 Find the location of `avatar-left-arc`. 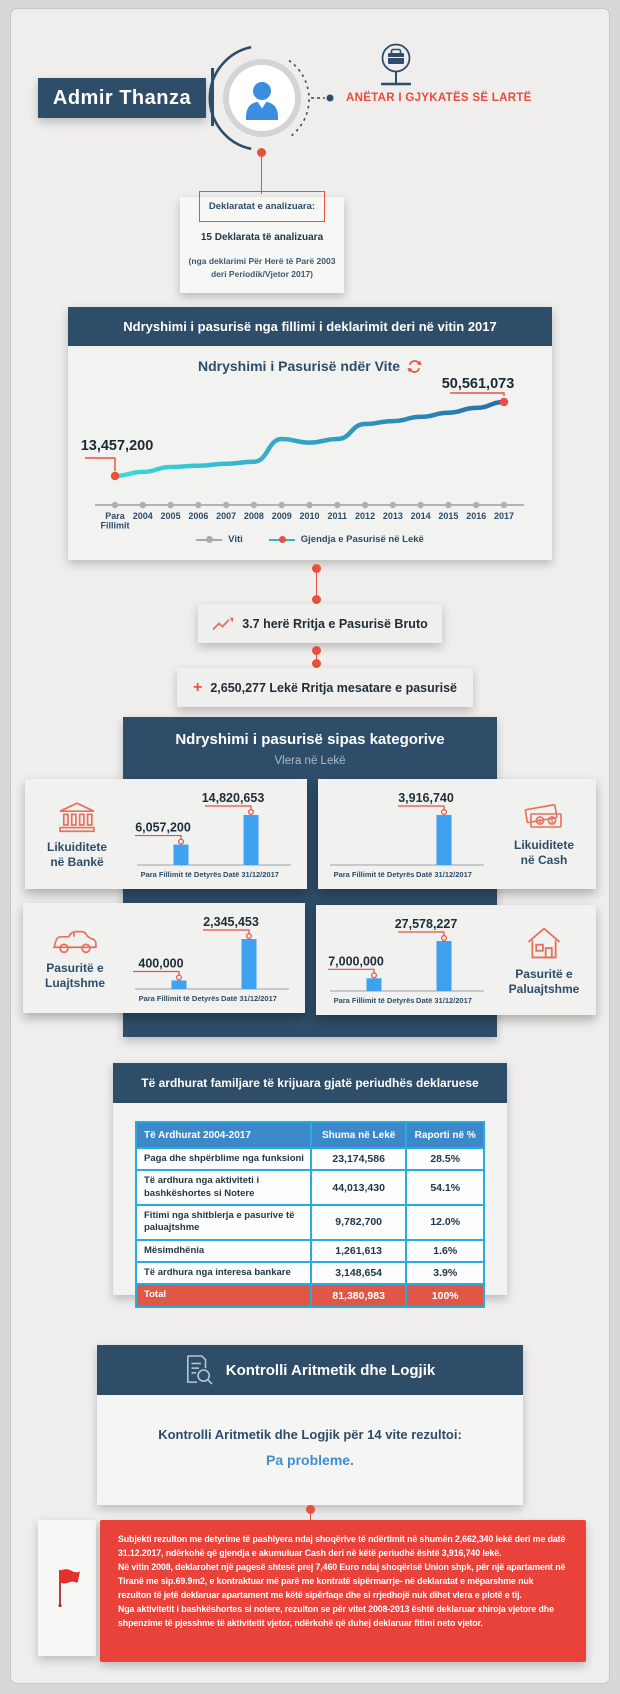

avatar-left-arc is located at coordinates (230, 98).